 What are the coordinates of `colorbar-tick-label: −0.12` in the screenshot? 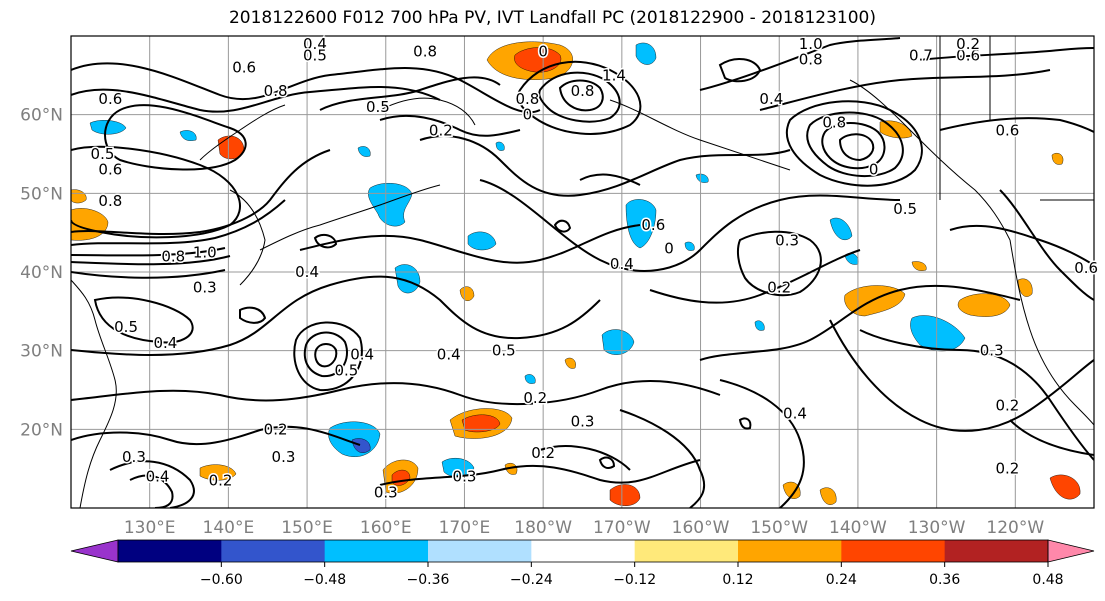 It's located at (634, 580).